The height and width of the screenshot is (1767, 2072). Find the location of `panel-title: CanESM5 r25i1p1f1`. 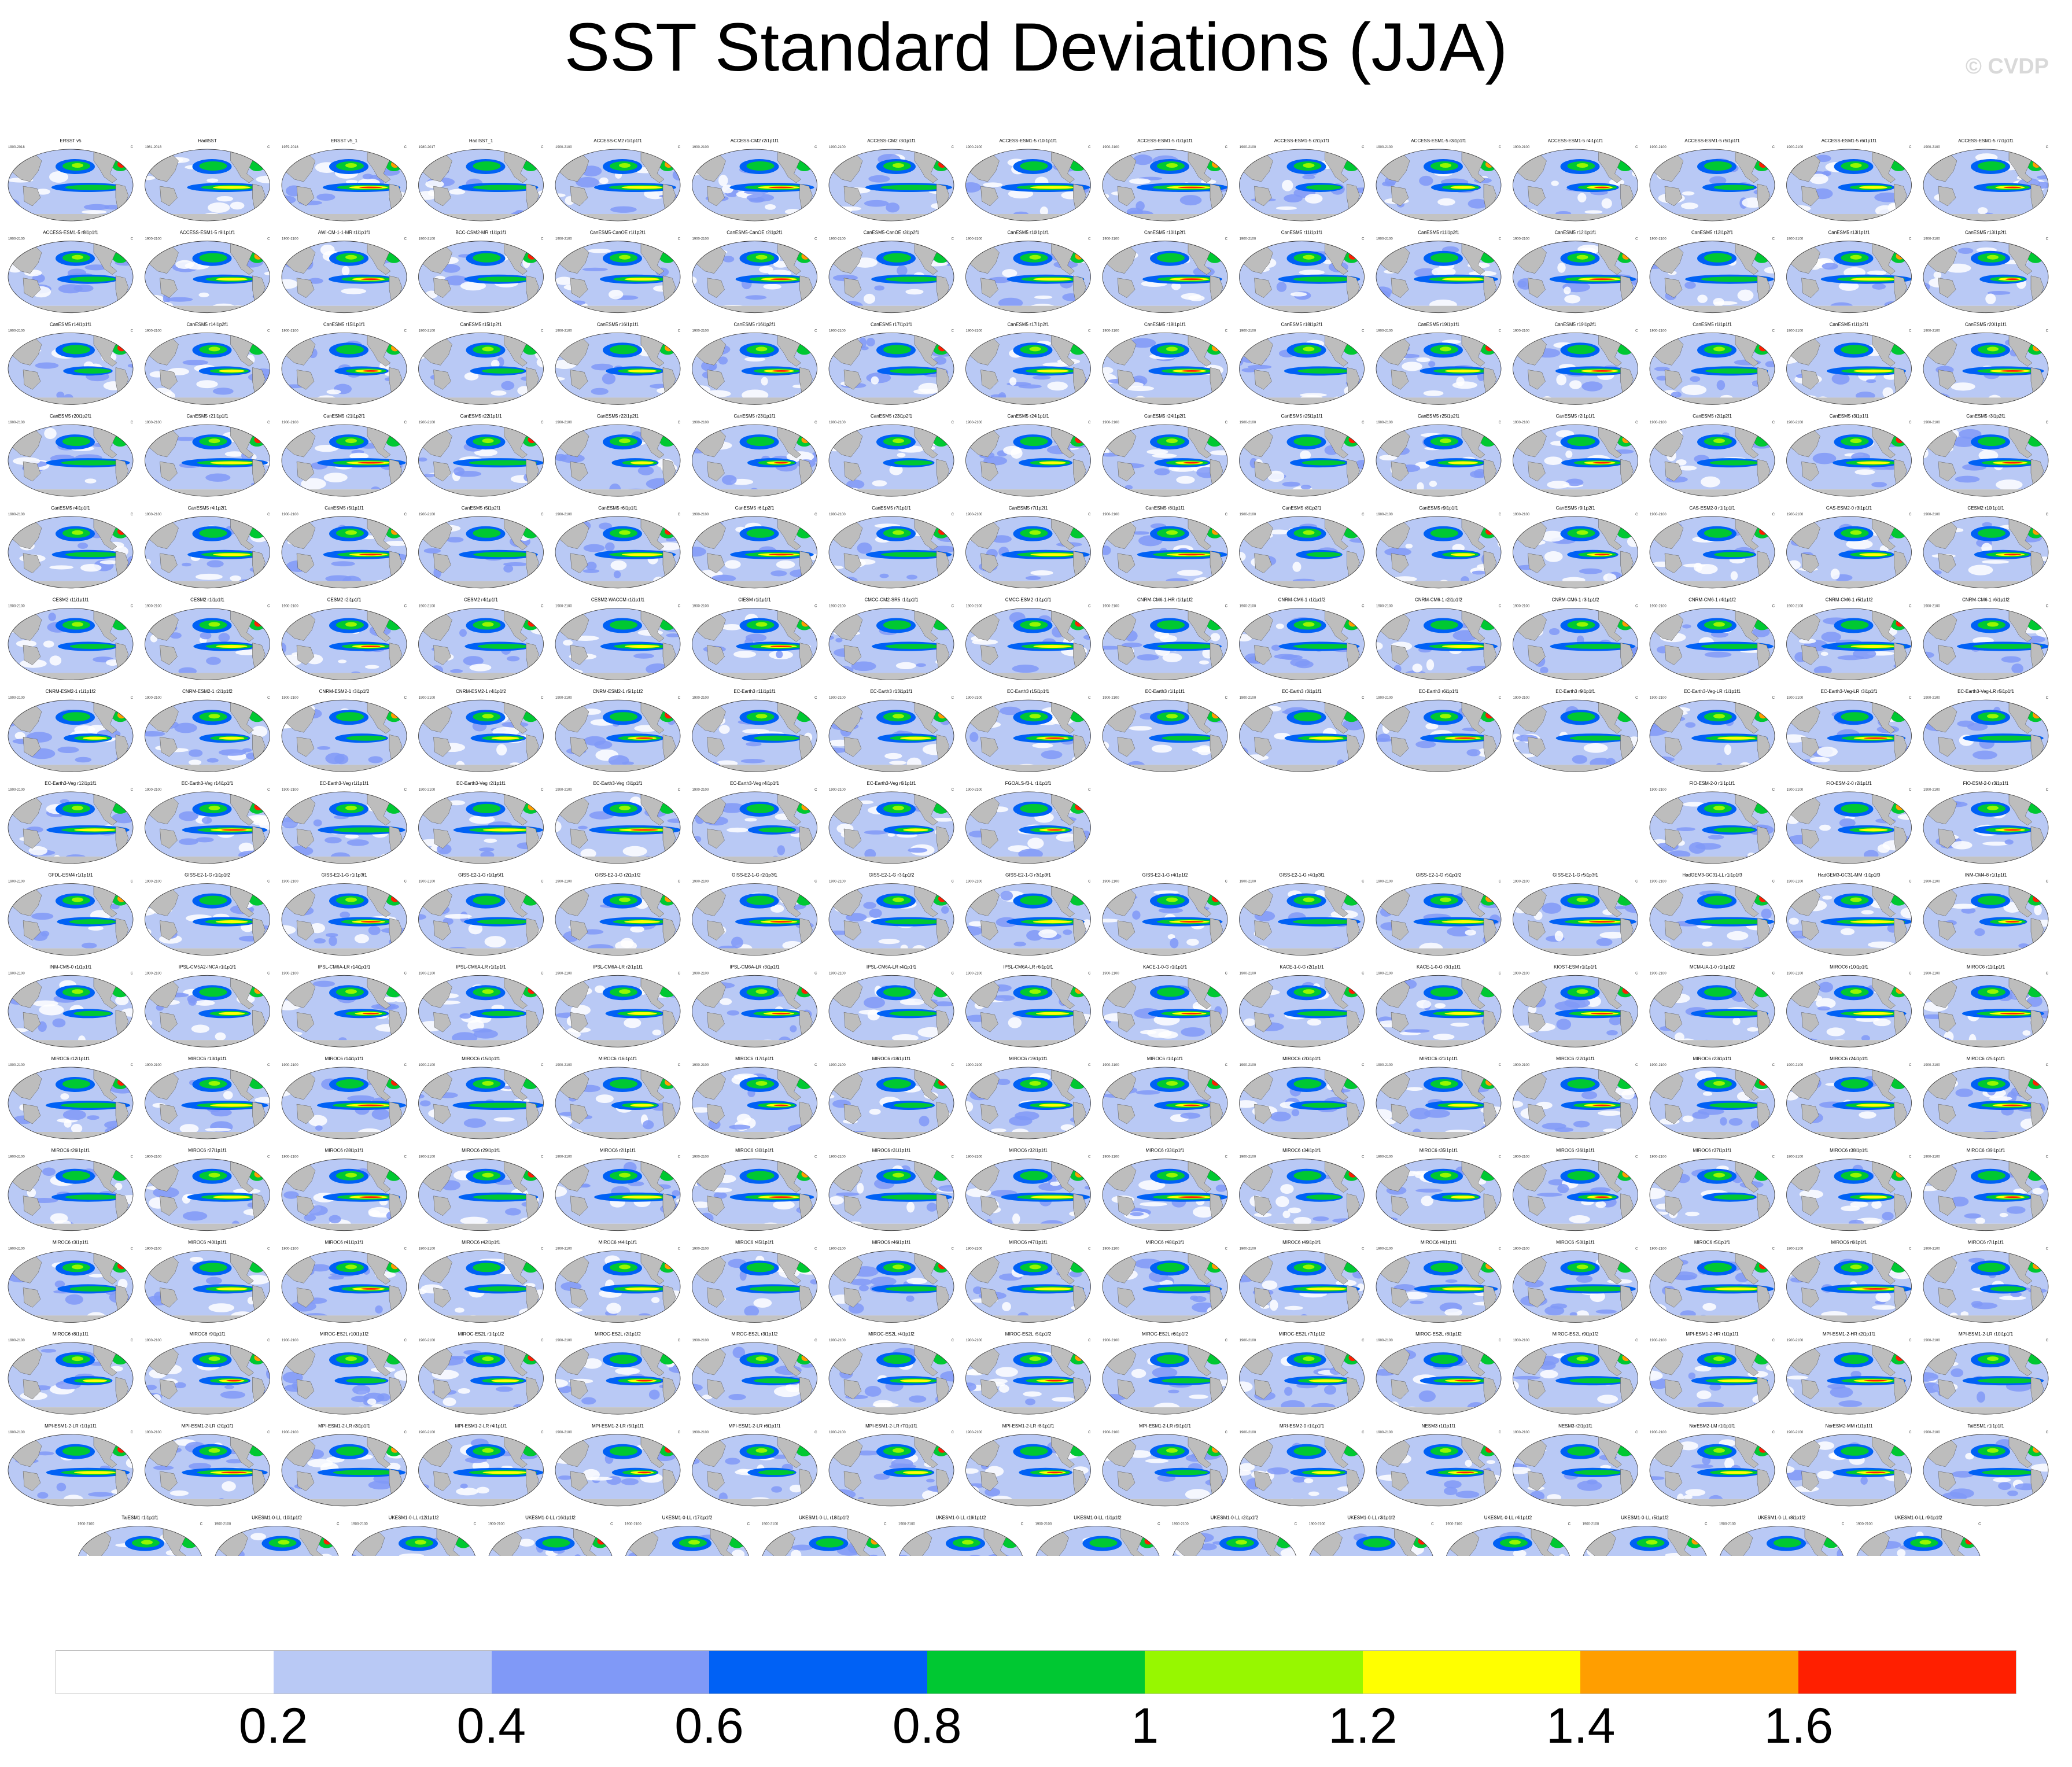

panel-title: CanESM5 r25i1p1f1 is located at coordinates (1302, 416).